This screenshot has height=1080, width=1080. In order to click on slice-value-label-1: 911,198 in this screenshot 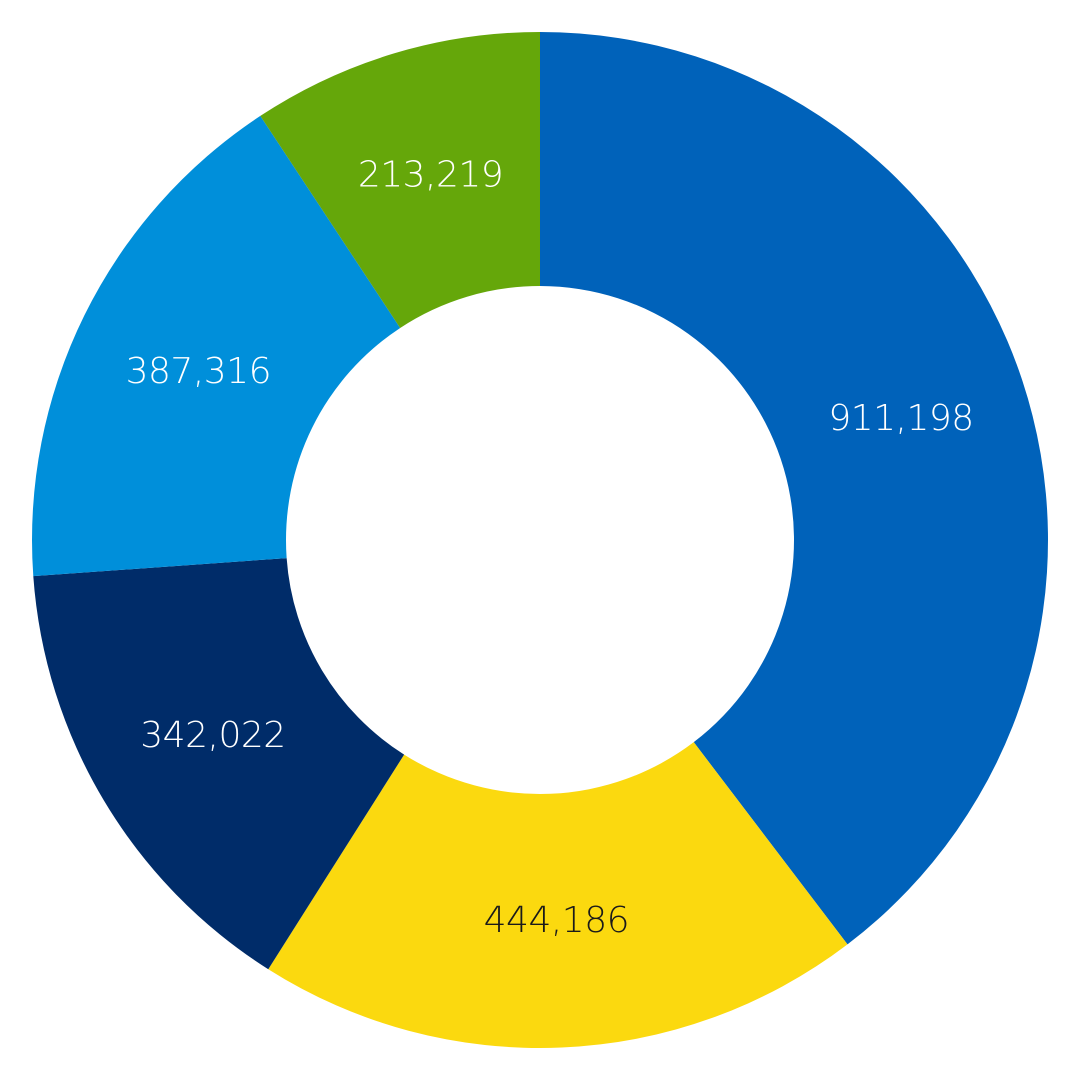, I will do `click(900, 418)`.